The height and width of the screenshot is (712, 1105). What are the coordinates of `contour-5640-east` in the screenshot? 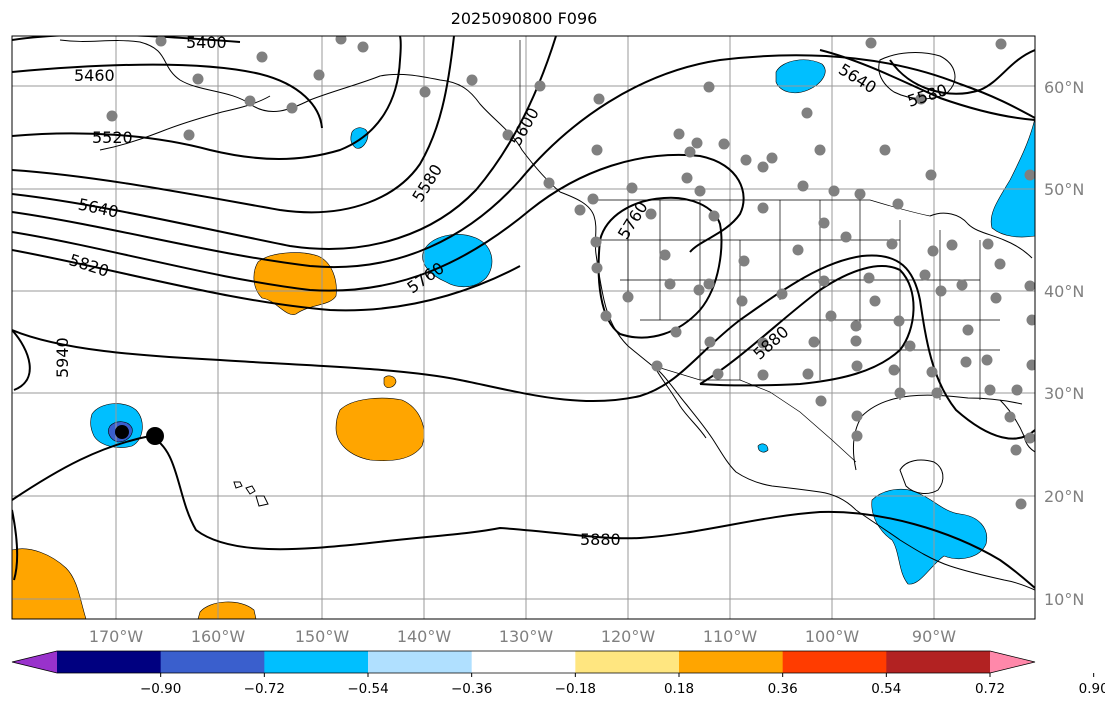 It's located at (927, 85).